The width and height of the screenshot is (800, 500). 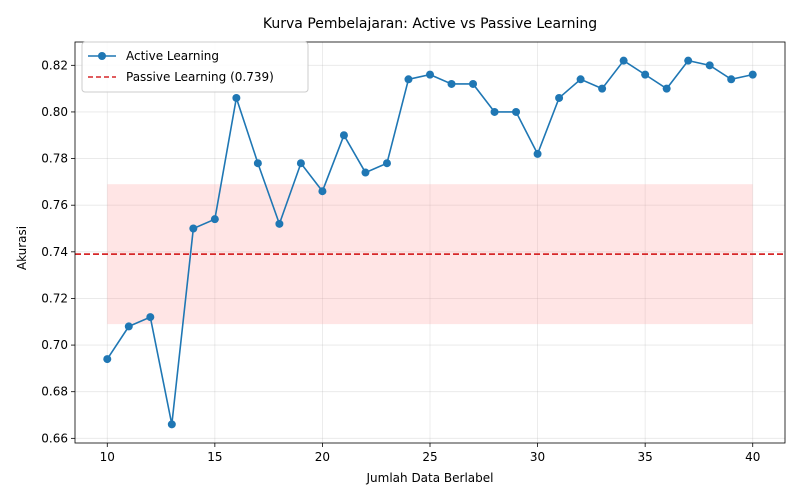 What do you see at coordinates (54, 205) in the screenshot?
I see `y-tick-label: 0.76` at bounding box center [54, 205].